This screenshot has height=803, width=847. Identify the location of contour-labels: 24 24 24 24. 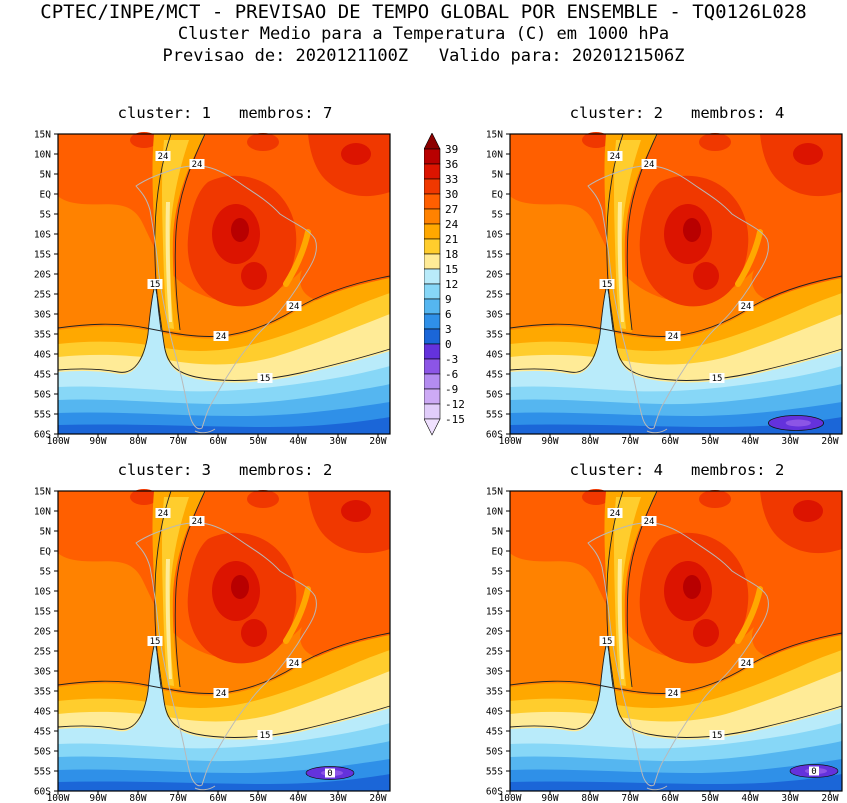
(224, 624).